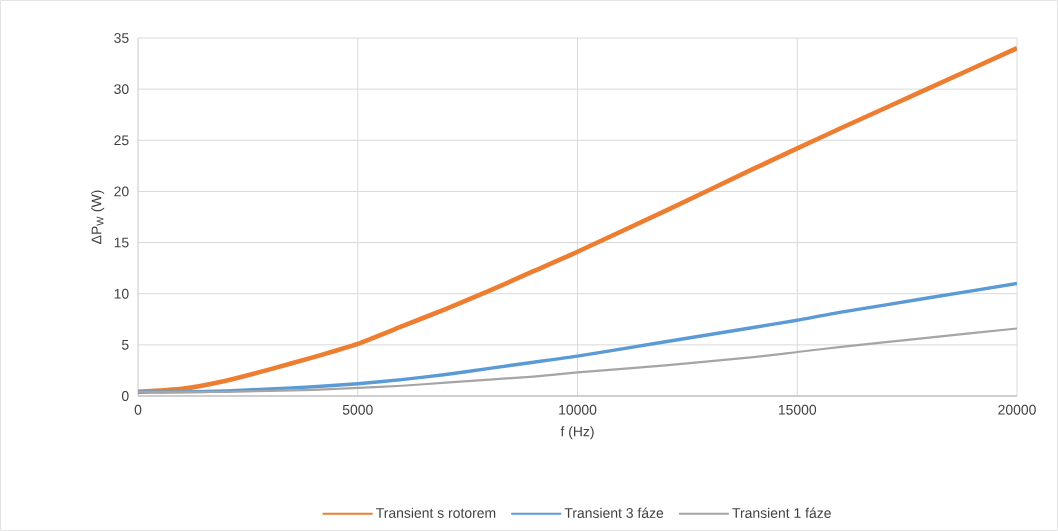 The height and width of the screenshot is (531, 1058). What do you see at coordinates (121, 89) in the screenshot?
I see `y-tick-label: 30` at bounding box center [121, 89].